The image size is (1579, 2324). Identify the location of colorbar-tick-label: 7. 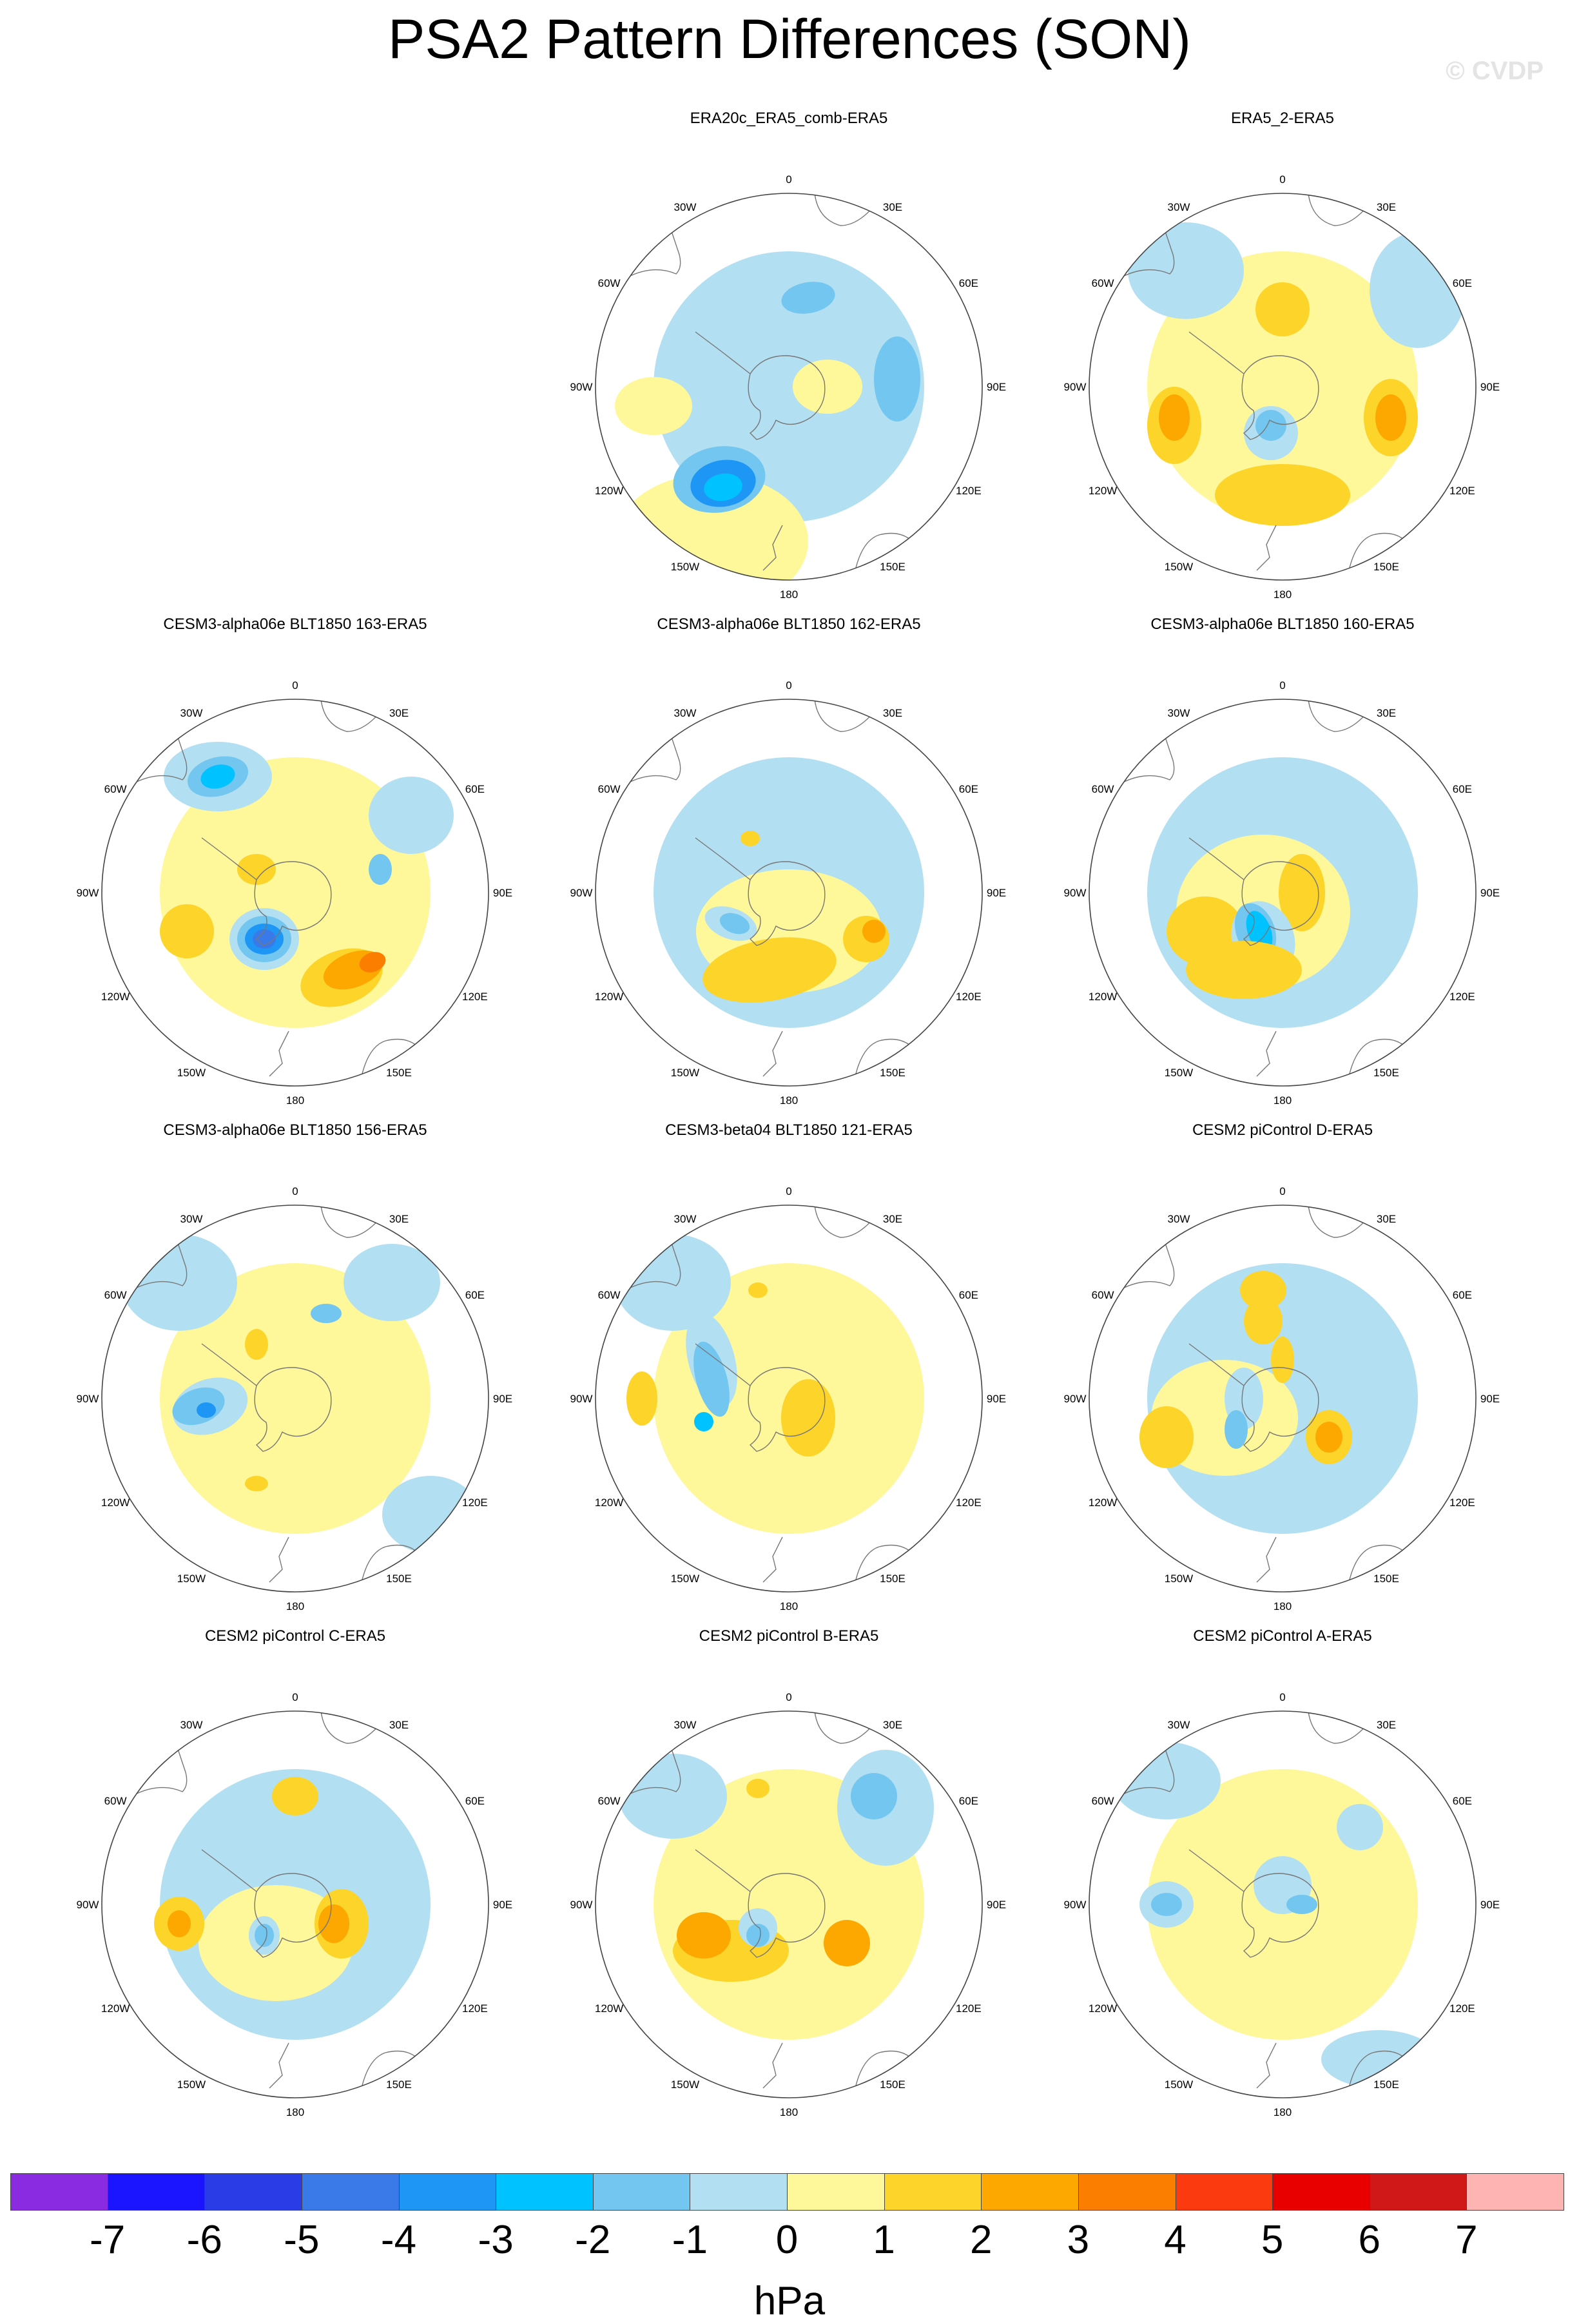
(1466, 2240).